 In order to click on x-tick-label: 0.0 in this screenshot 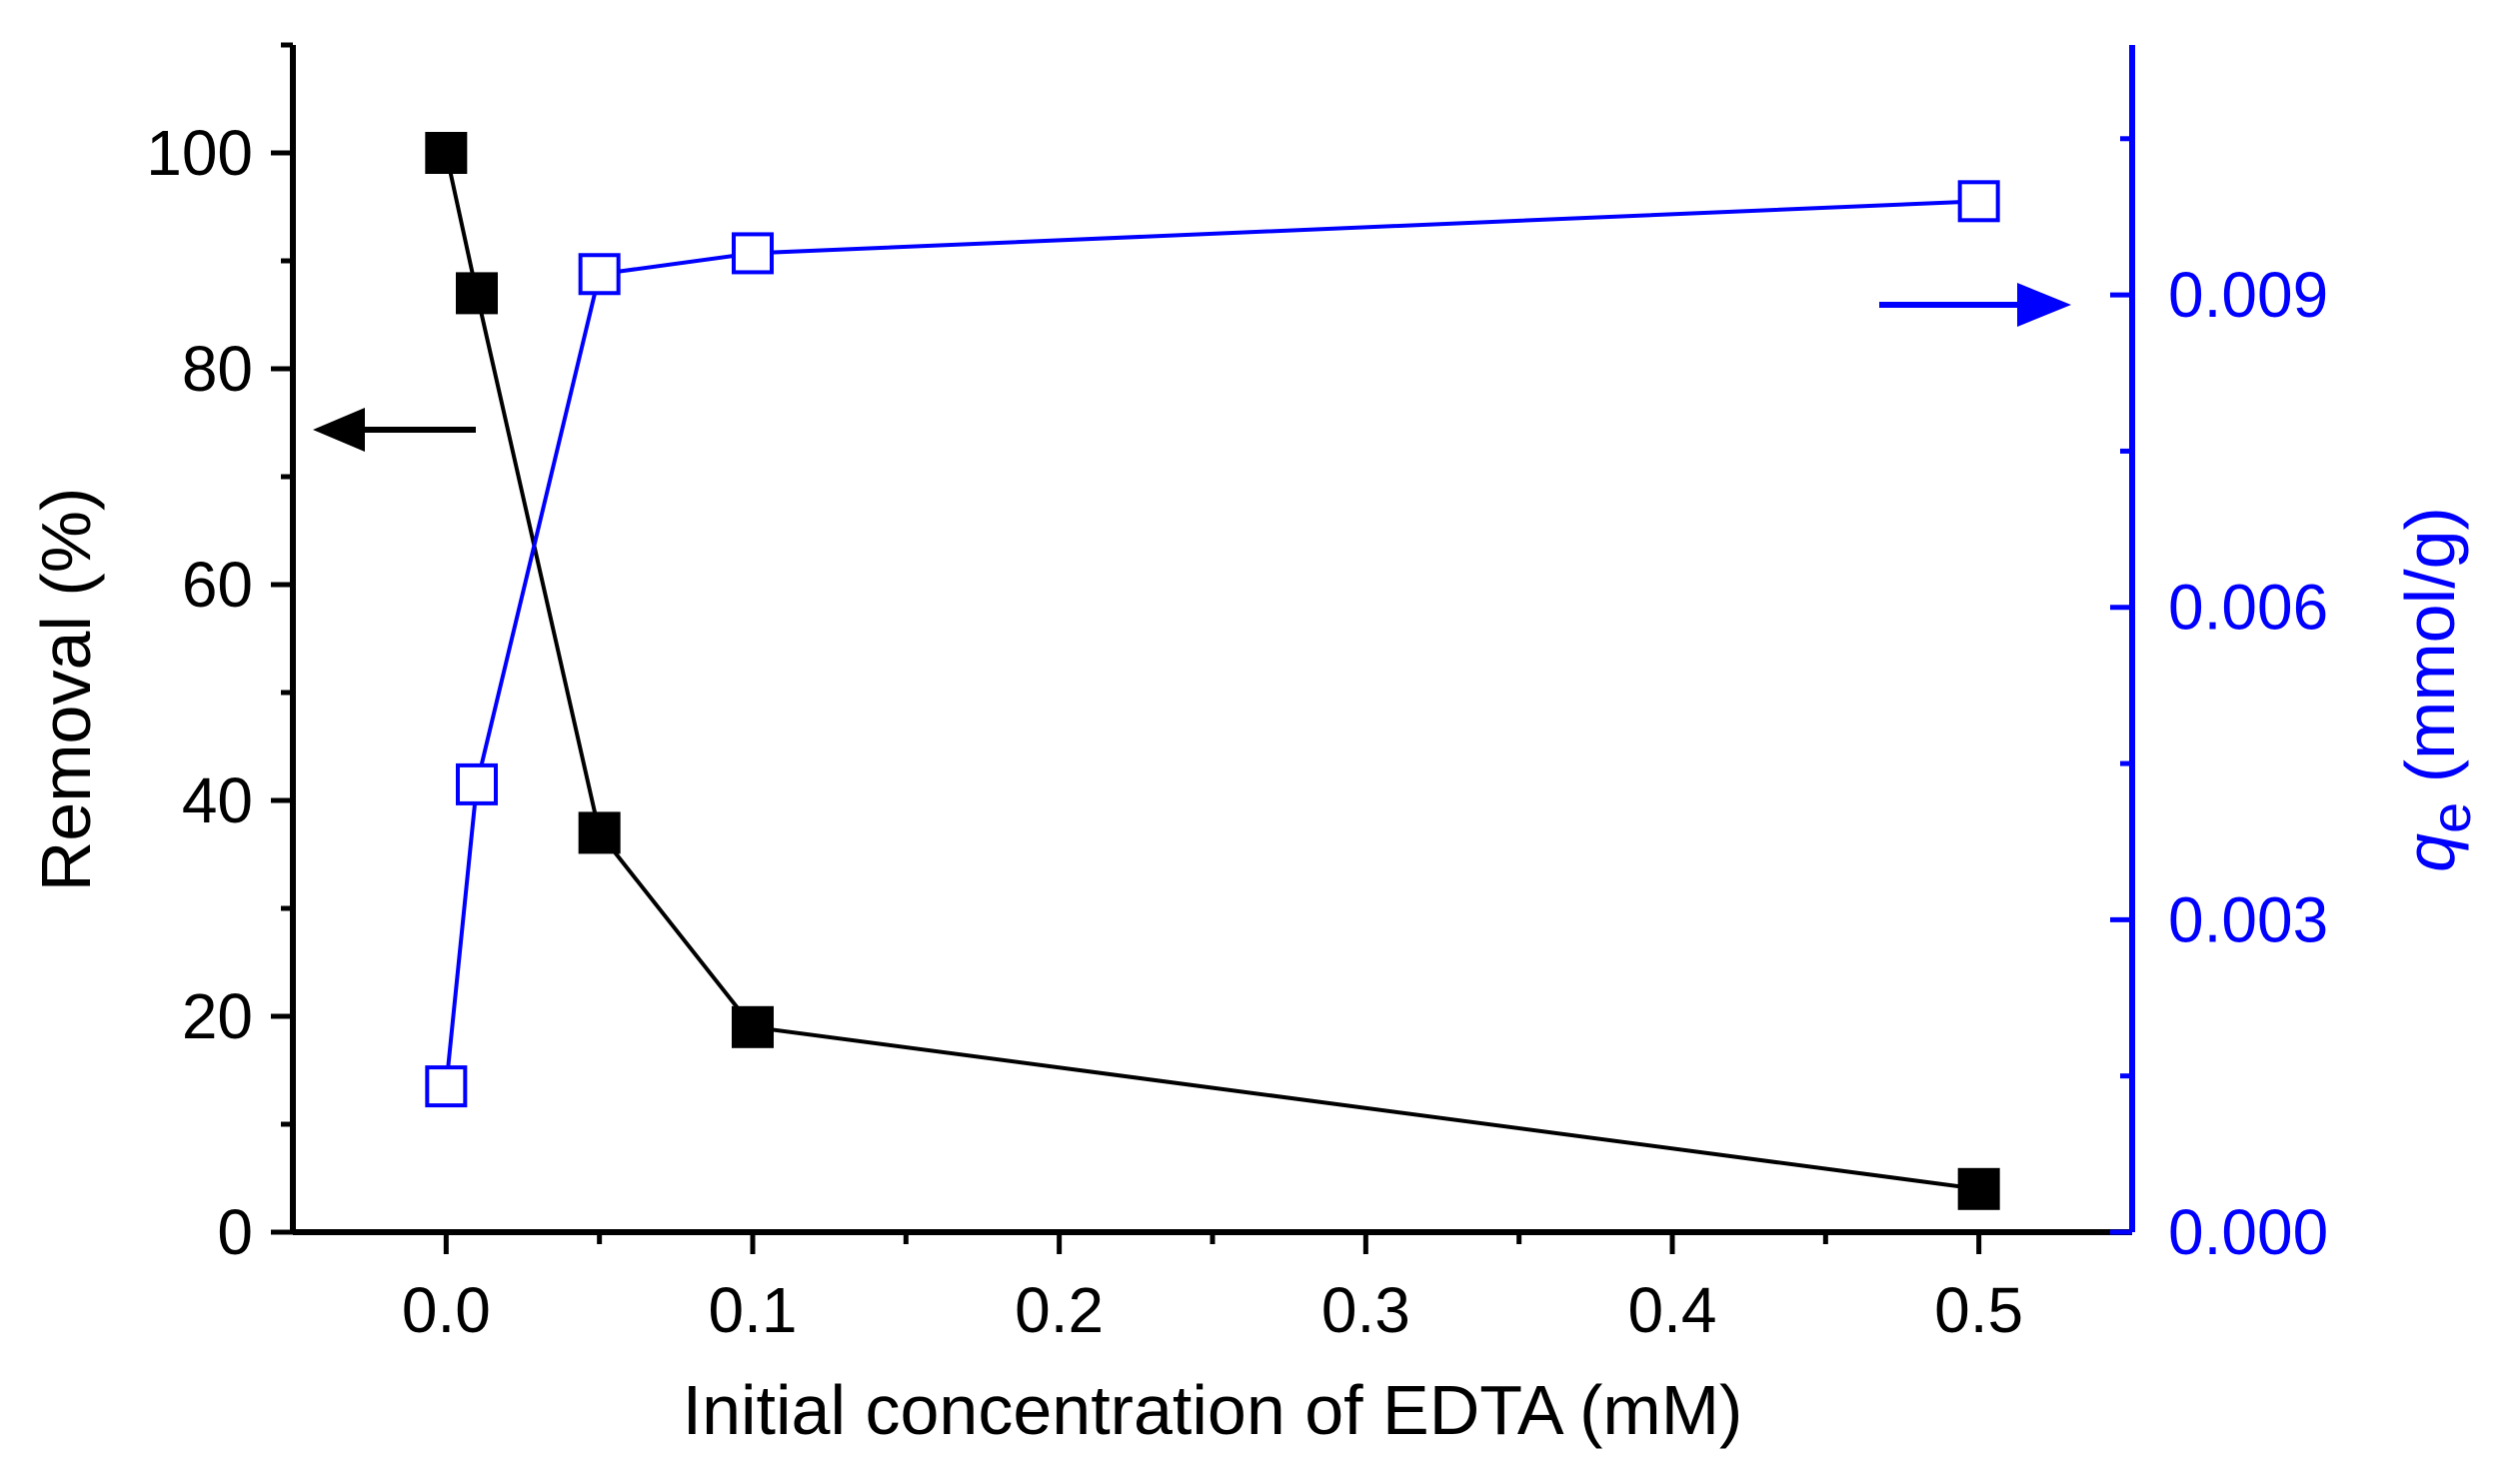, I will do `click(446, 1310)`.